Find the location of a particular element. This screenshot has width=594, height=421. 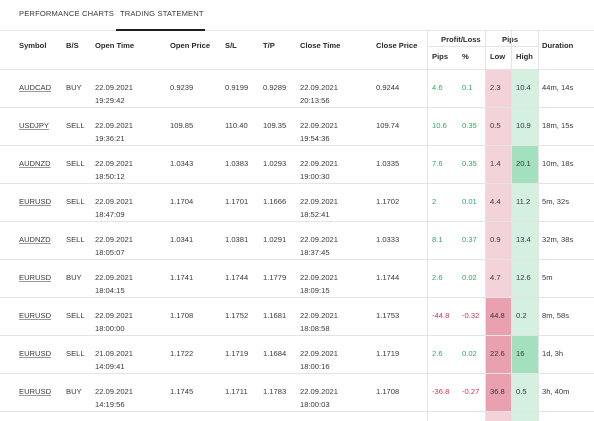

tp-cell: 1.1681 is located at coordinates (275, 315).